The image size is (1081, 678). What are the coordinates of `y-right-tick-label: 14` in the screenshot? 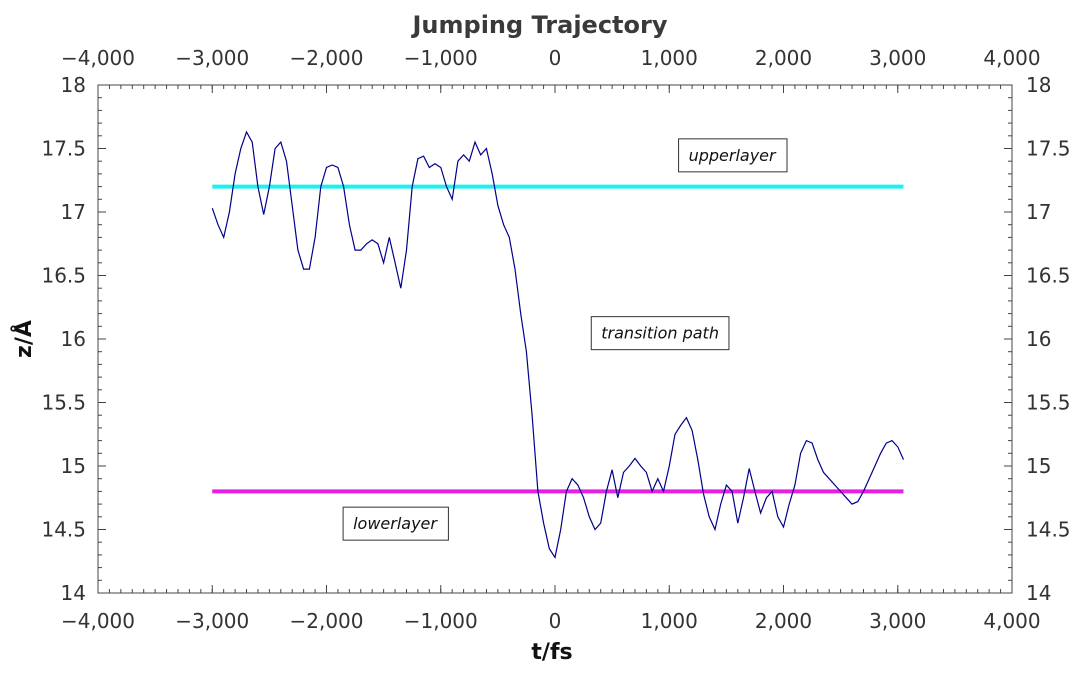 It's located at (1038, 593).